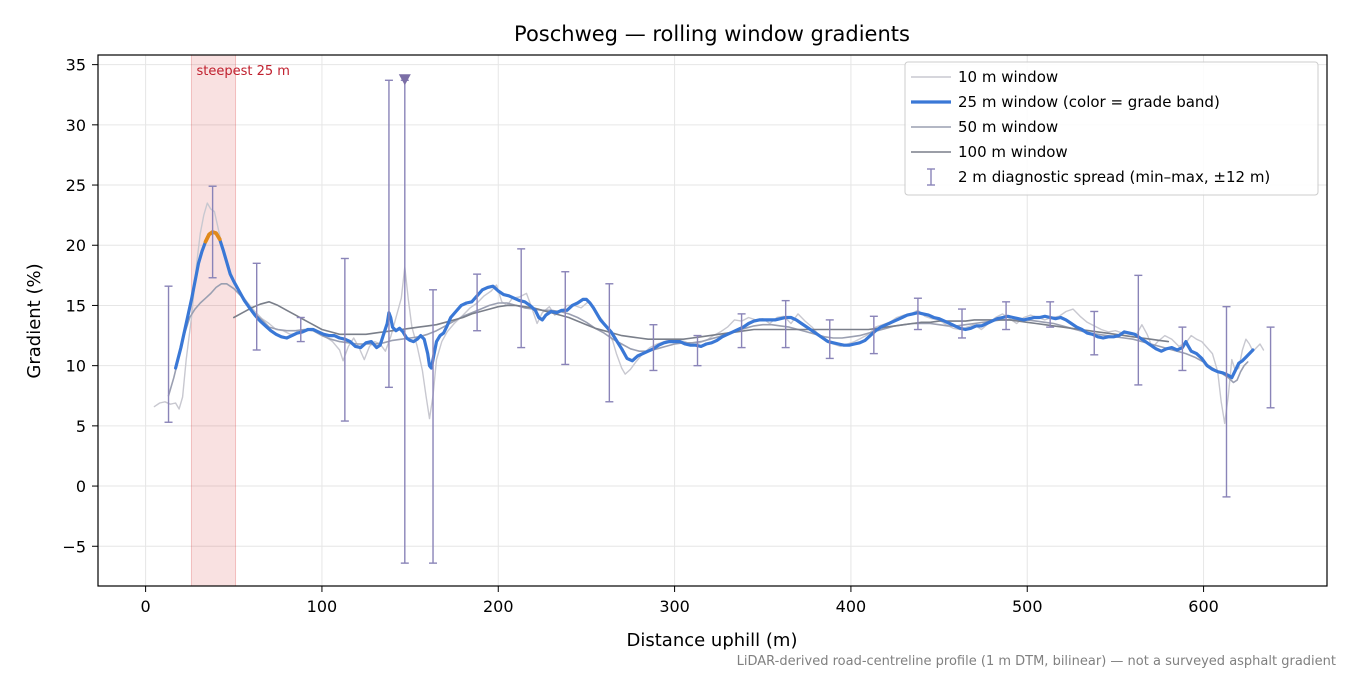 This screenshot has height=675, width=1350. I want to click on series-3-line, so click(708, 340).